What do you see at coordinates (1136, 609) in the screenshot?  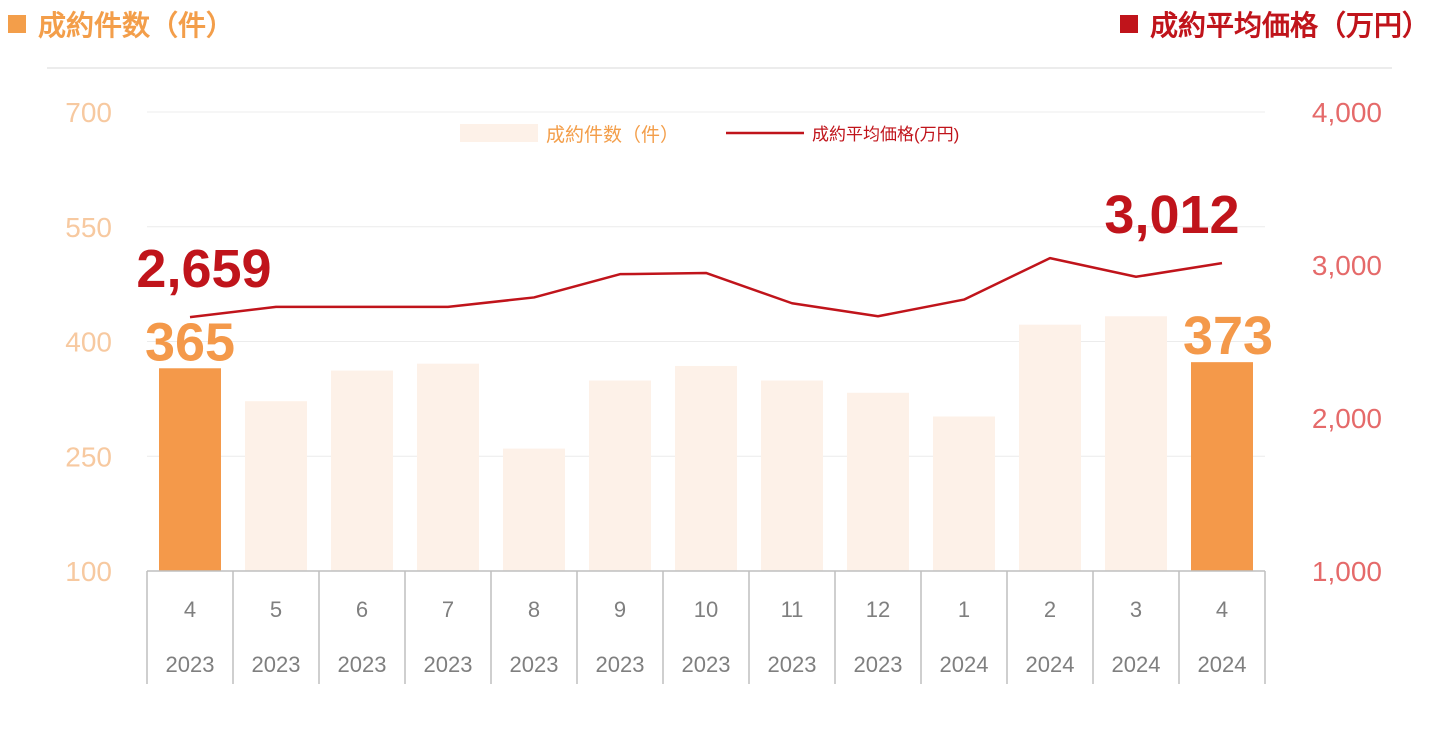 I see `x-tick-month: 3` at bounding box center [1136, 609].